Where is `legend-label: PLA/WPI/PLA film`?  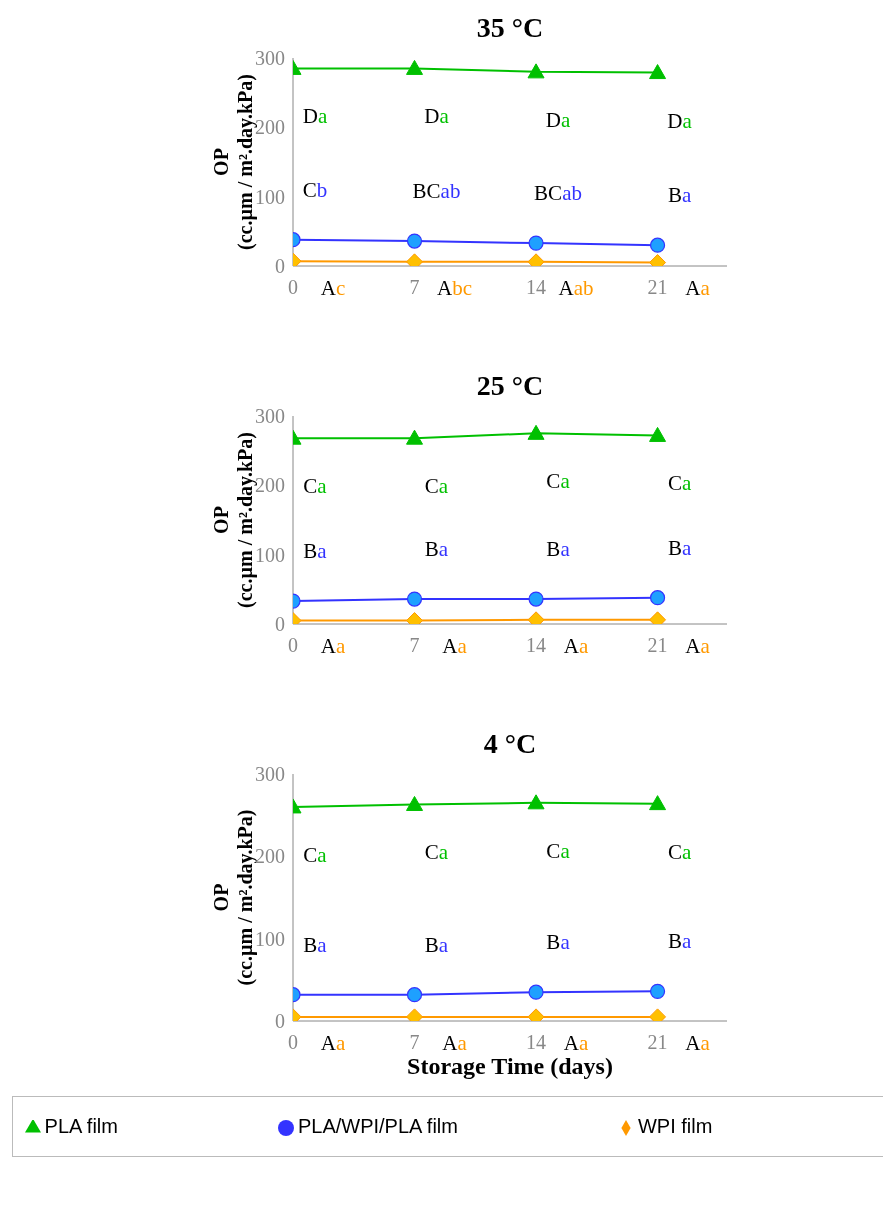 legend-label: PLA/WPI/PLA film is located at coordinates (377, 1126).